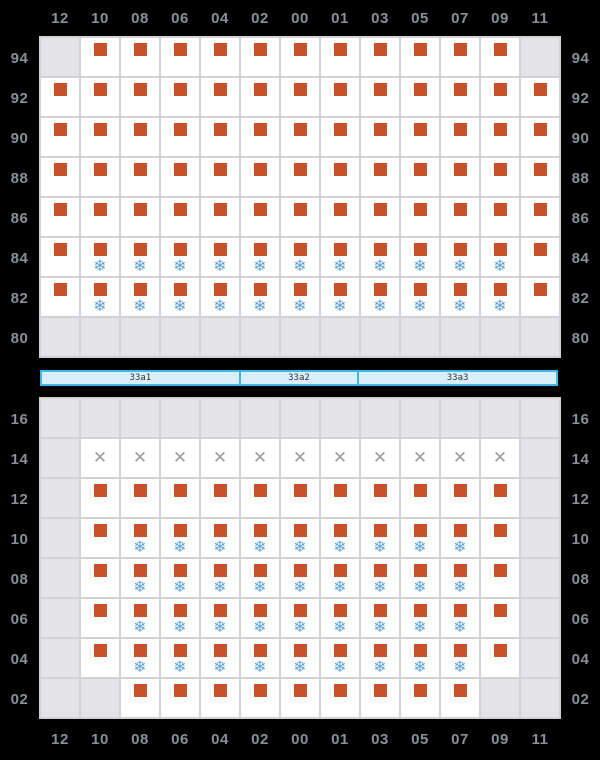 The image size is (600, 760). I want to click on seat-cell-01-82: ❄, so click(340, 297).